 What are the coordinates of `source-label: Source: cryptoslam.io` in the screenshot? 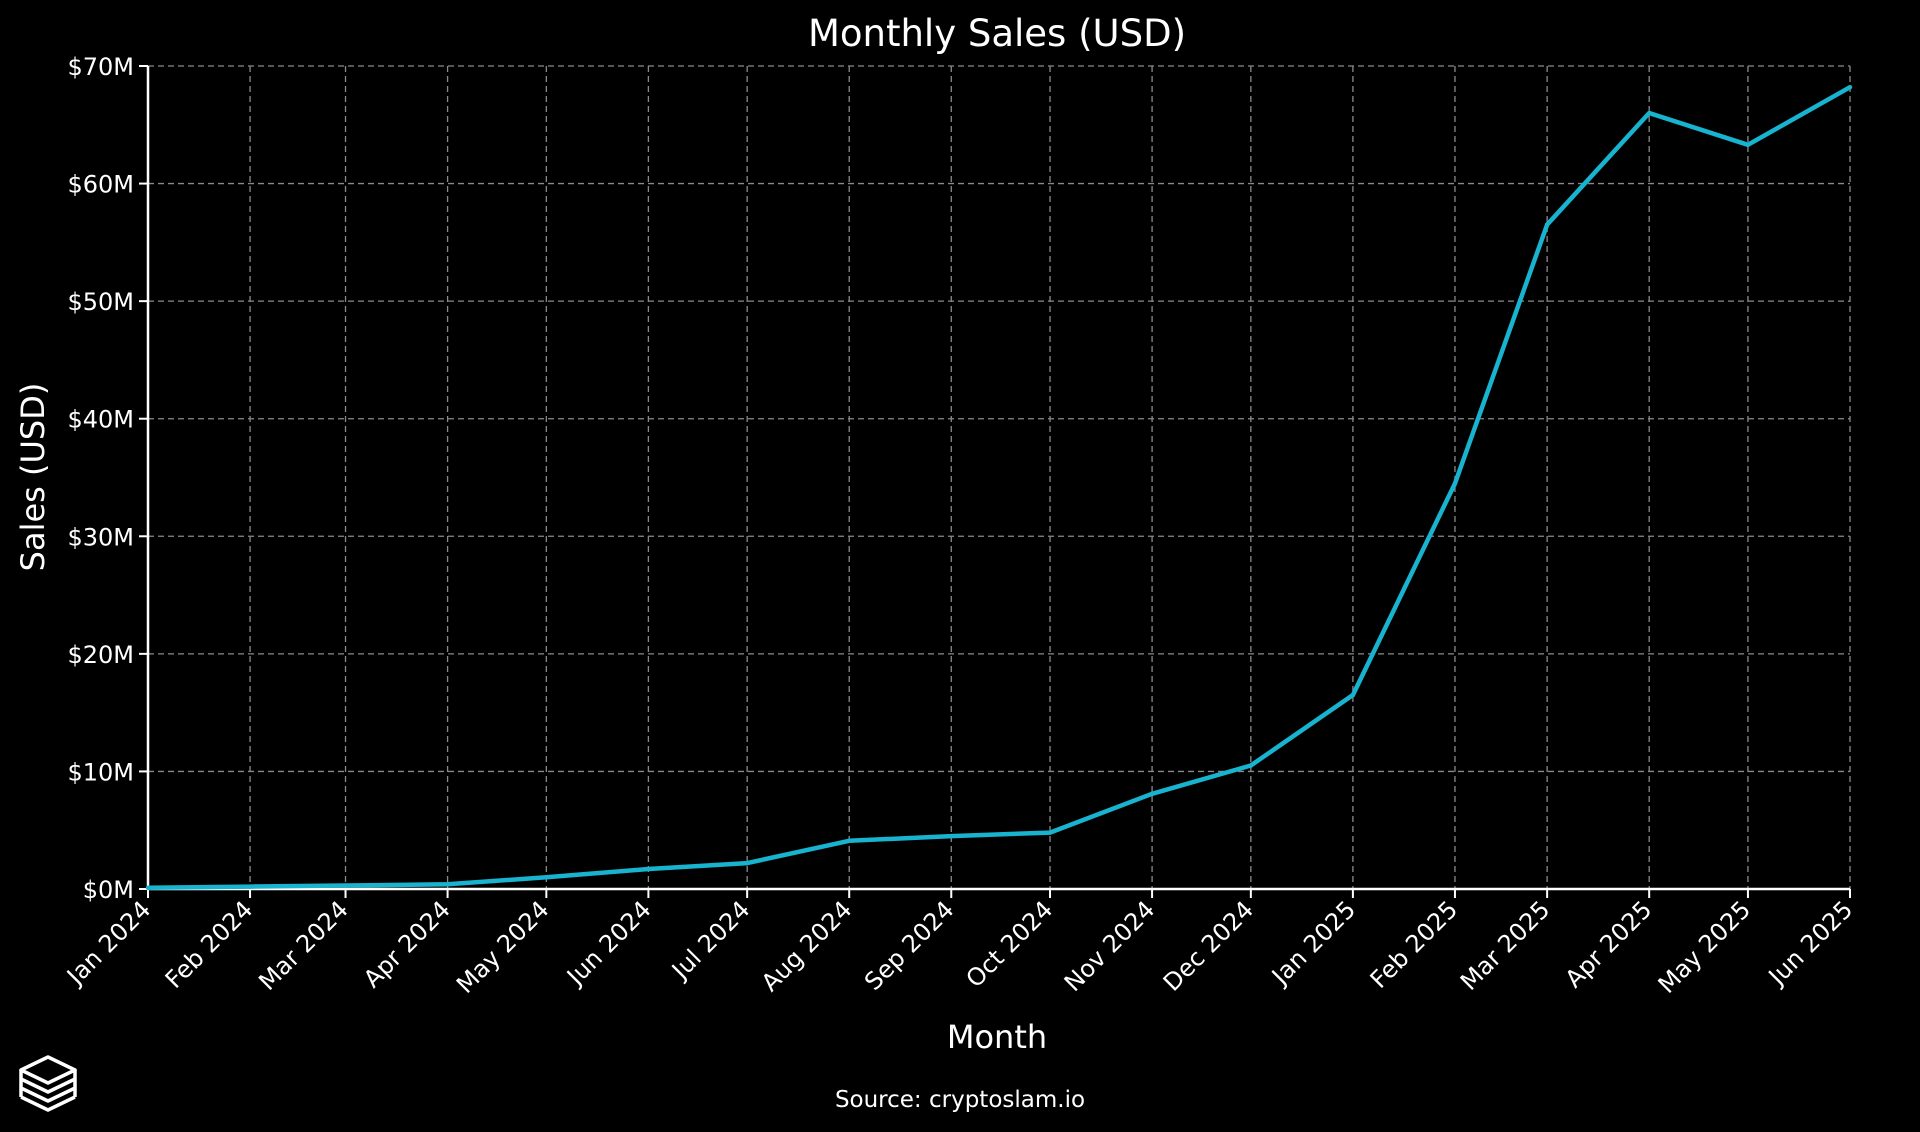 It's located at (960, 1100).